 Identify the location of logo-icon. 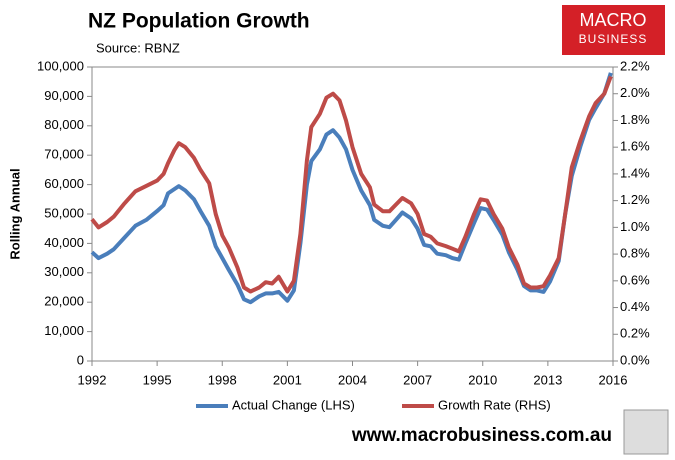
(646, 432).